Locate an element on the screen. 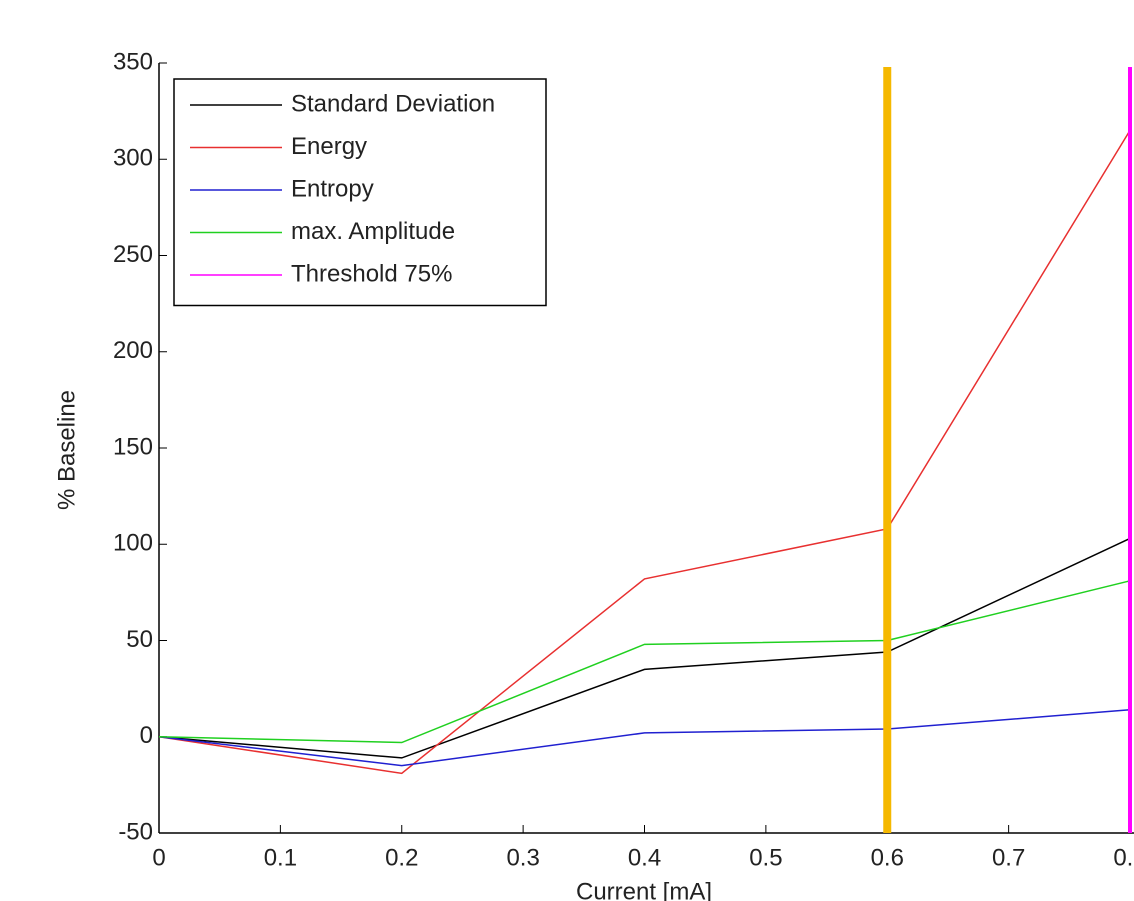 The image size is (1134, 901). y-tick-label: 100 is located at coordinates (133, 543).